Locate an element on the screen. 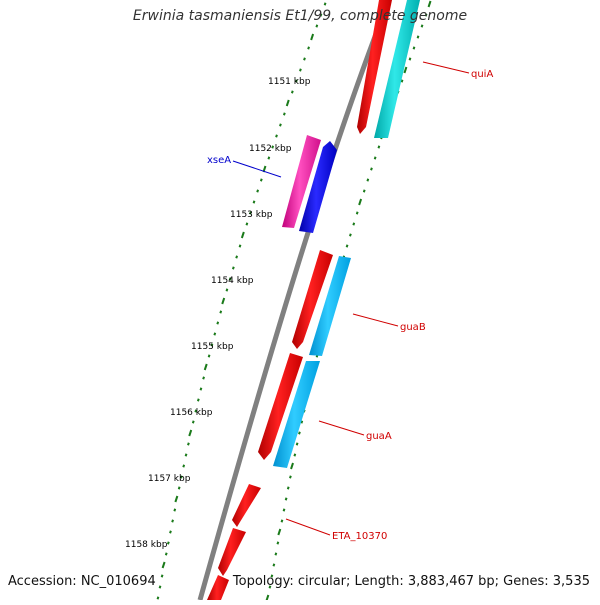 This screenshot has height=605, width=600. cds-forward-guaA is located at coordinates (280, 406).